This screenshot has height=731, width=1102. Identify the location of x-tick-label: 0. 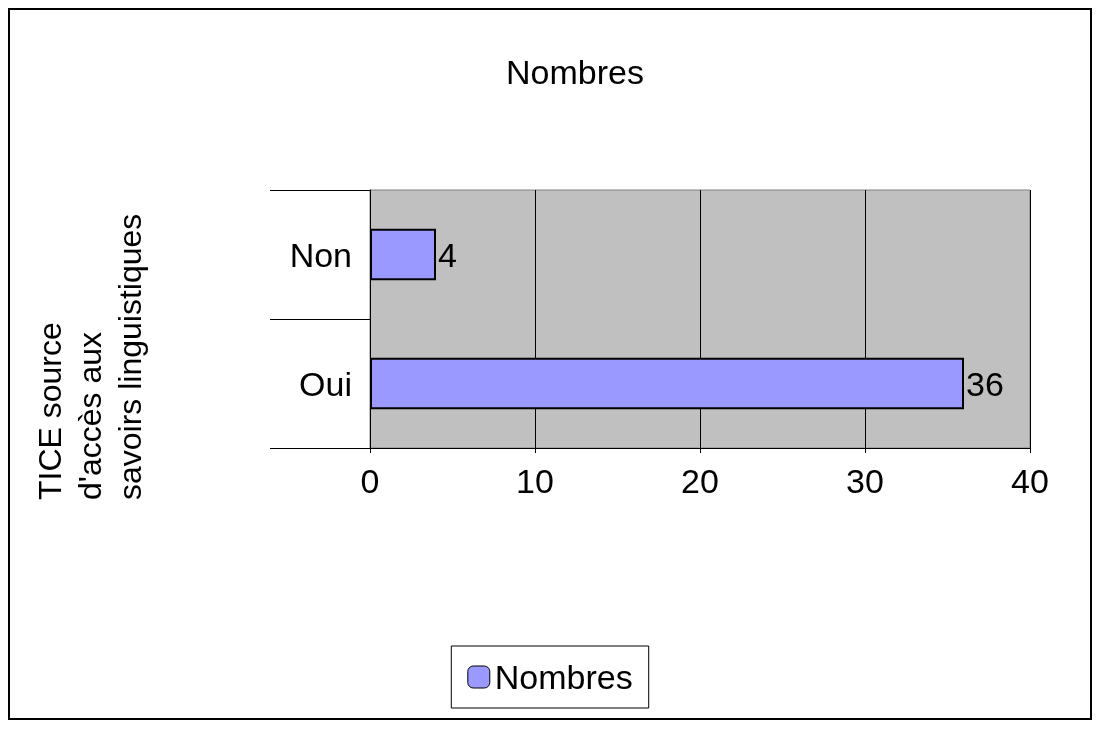
(370, 481).